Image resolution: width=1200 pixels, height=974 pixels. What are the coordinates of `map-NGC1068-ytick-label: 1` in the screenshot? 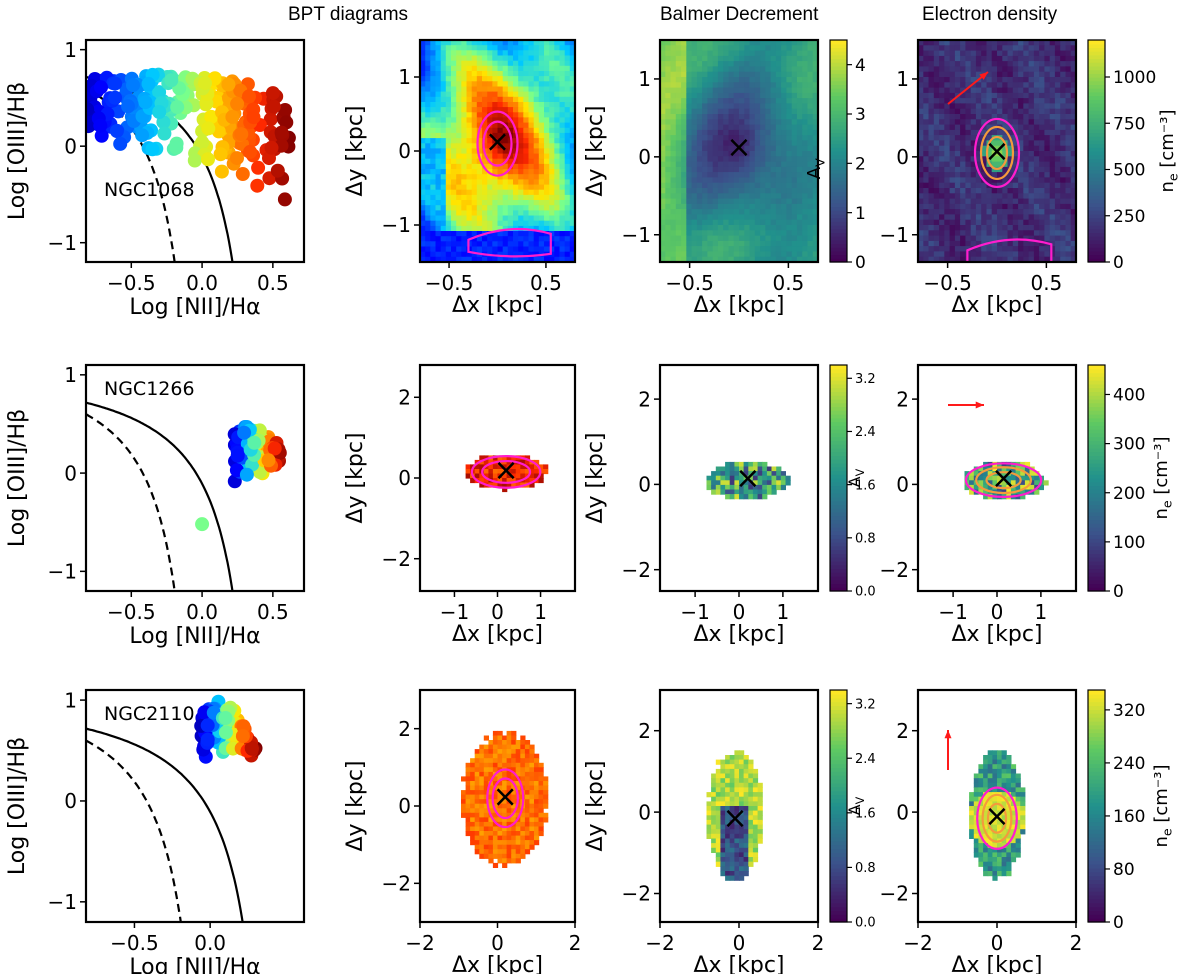 It's located at (404, 77).